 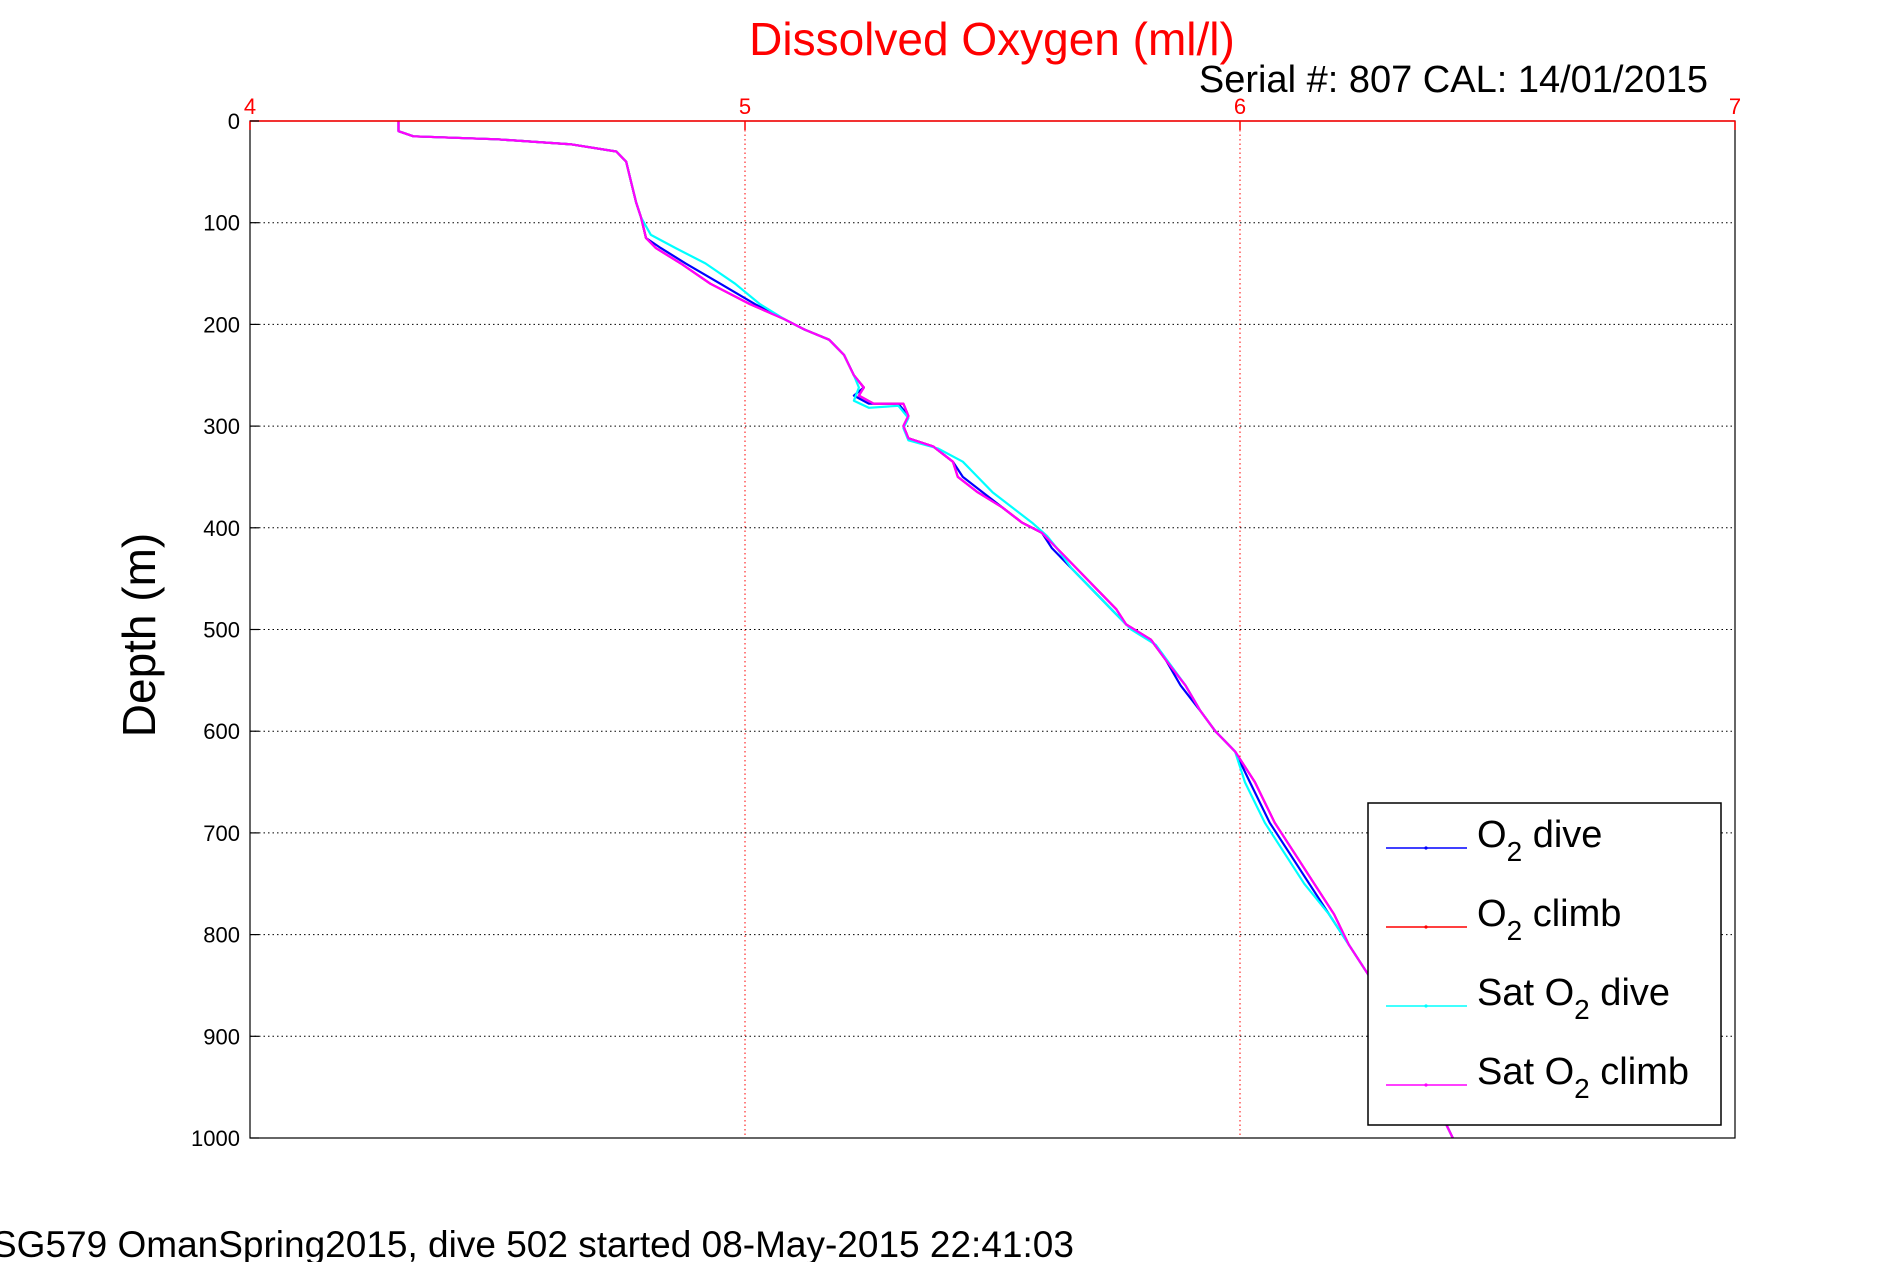 I want to click on legend-label-1: O2 climb, so click(x=1549, y=919).